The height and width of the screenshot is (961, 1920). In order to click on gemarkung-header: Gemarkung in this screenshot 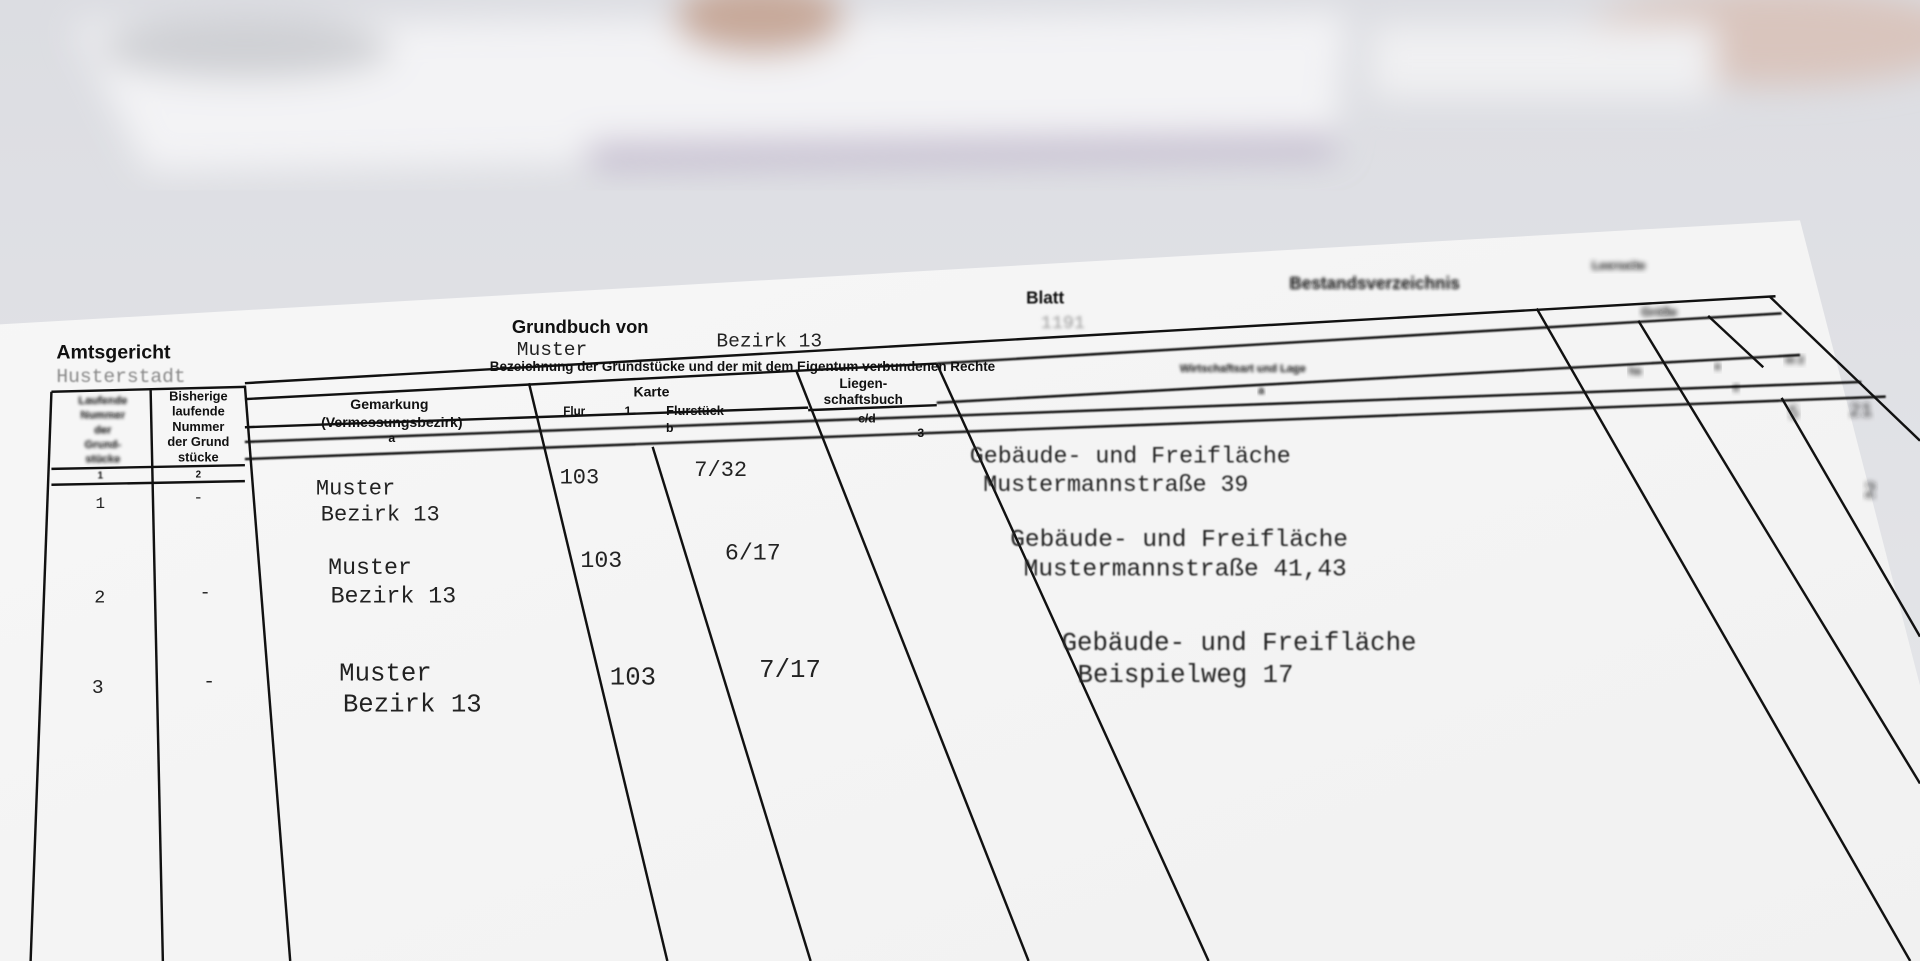, I will do `click(389, 404)`.